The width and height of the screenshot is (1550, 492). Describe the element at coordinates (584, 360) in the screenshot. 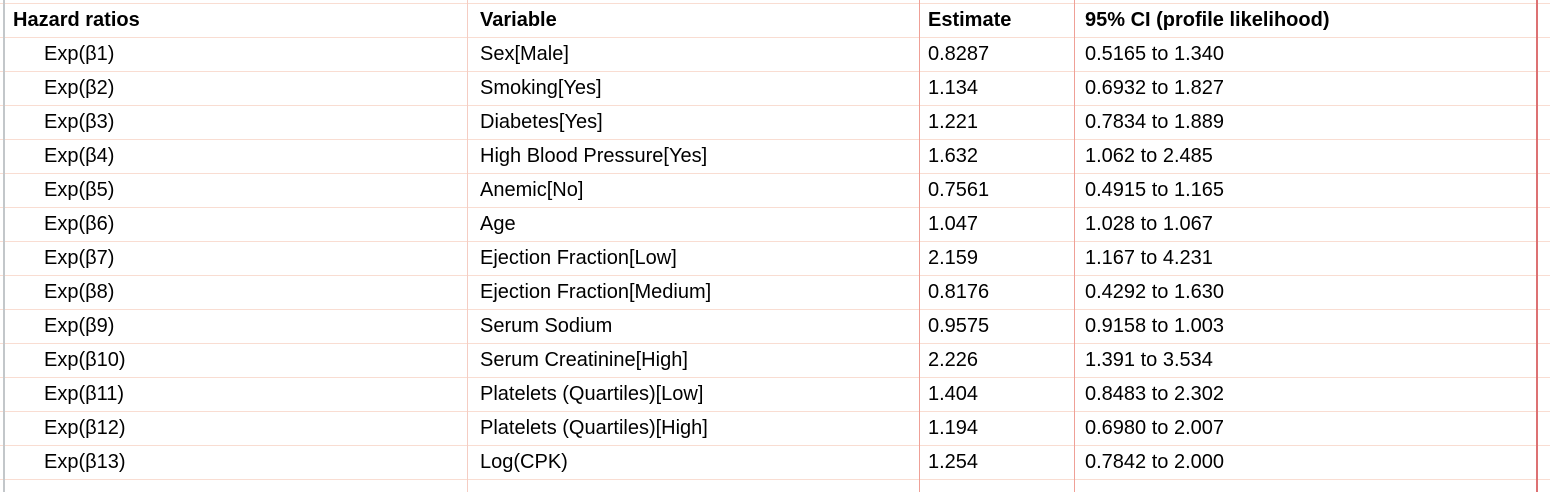

I see `cell-variable: Serum Creatinine[High]` at that location.